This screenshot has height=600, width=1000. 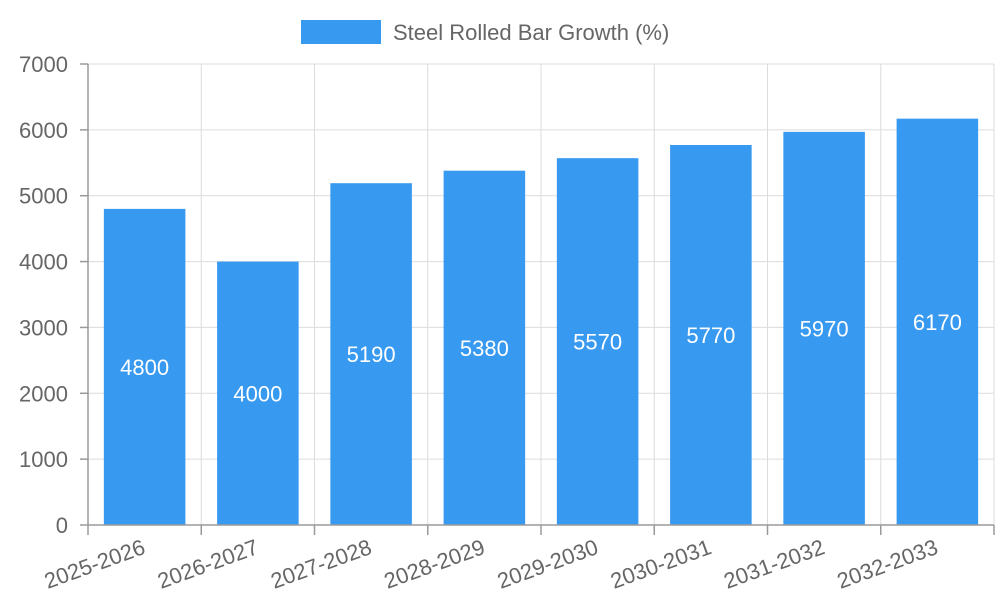 I want to click on legend-swatch, so click(x=341, y=32).